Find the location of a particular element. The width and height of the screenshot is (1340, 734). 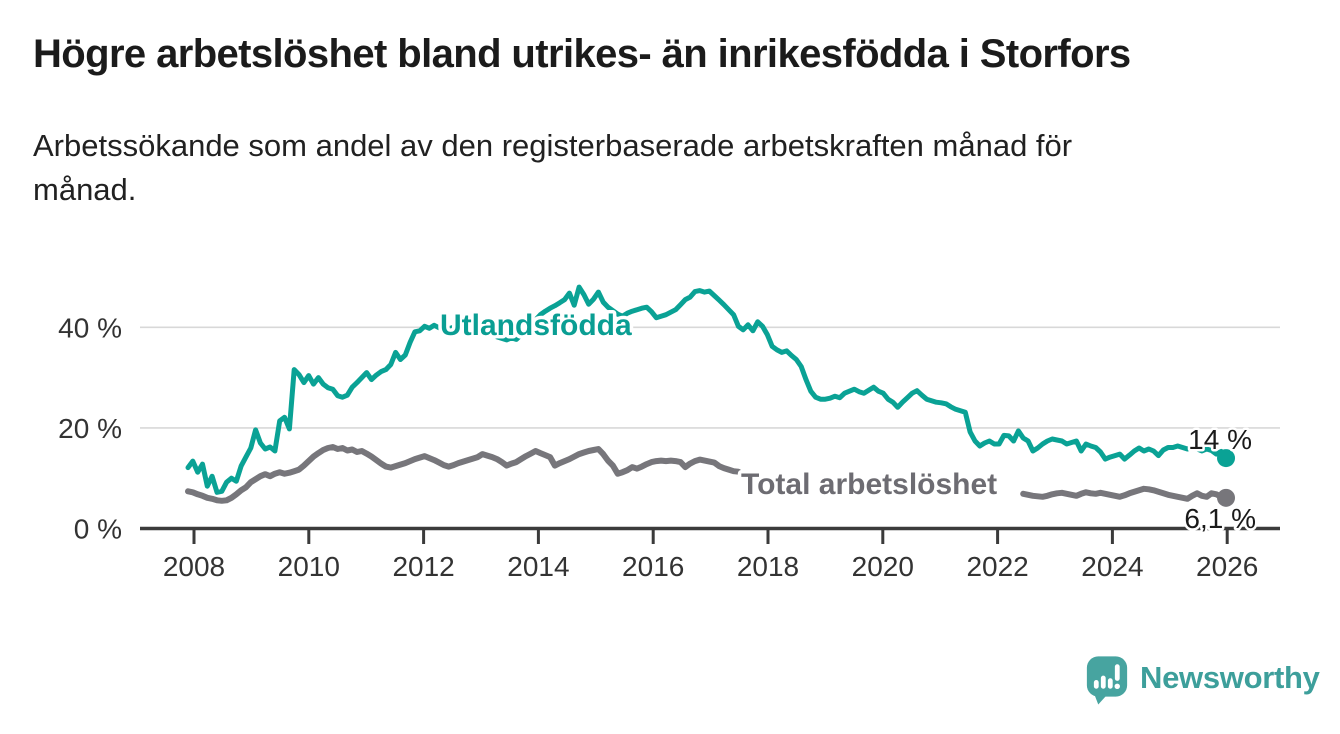

series-label-utlandsfodda: Utlandsfödda is located at coordinates (536, 325).